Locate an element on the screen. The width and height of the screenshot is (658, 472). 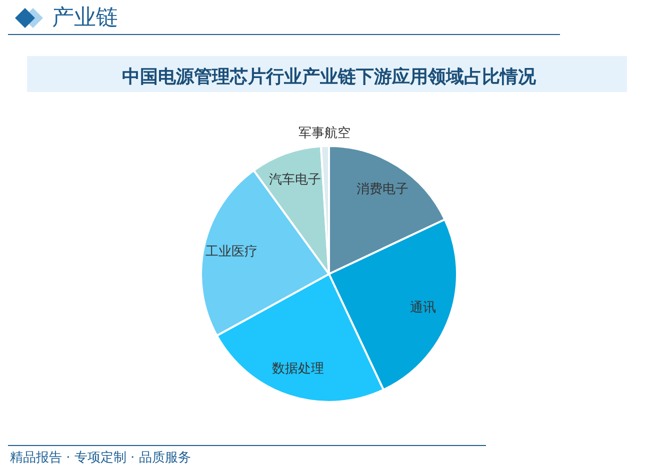
slice-label: 消费电子 is located at coordinates (382, 190).